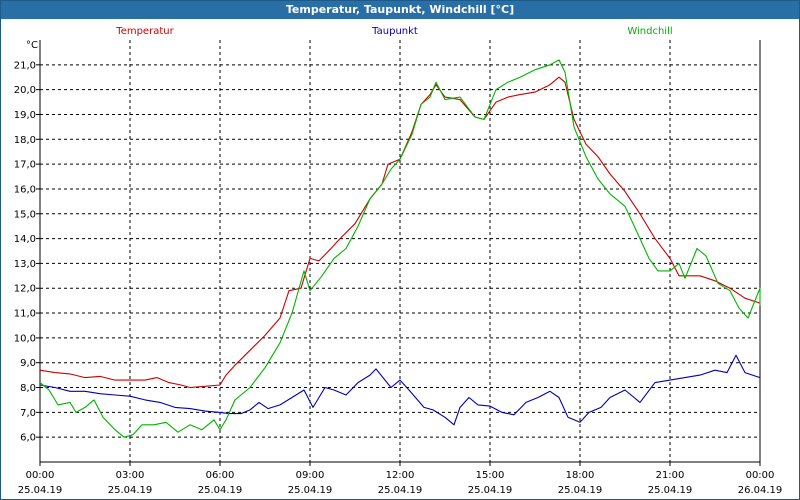 Image resolution: width=800 pixels, height=500 pixels. Describe the element at coordinates (25, 115) in the screenshot. I see `y-tick-label: 19,0` at that location.